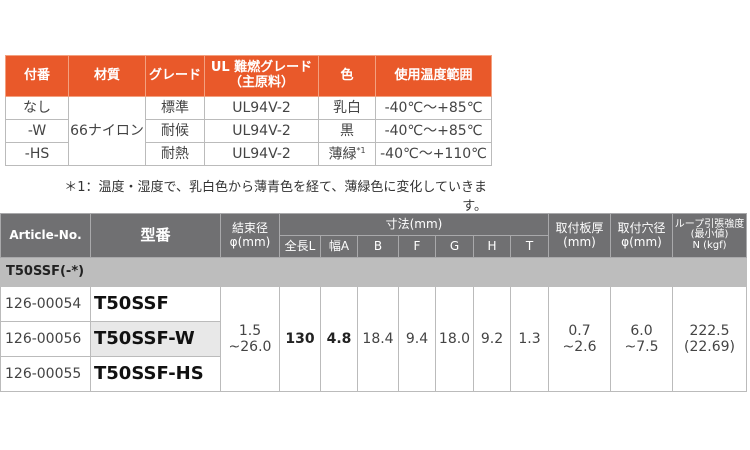 Image resolution: width=750 pixels, height=450 pixels. What do you see at coordinates (378, 246) in the screenshot?
I see `header-B: B` at bounding box center [378, 246].